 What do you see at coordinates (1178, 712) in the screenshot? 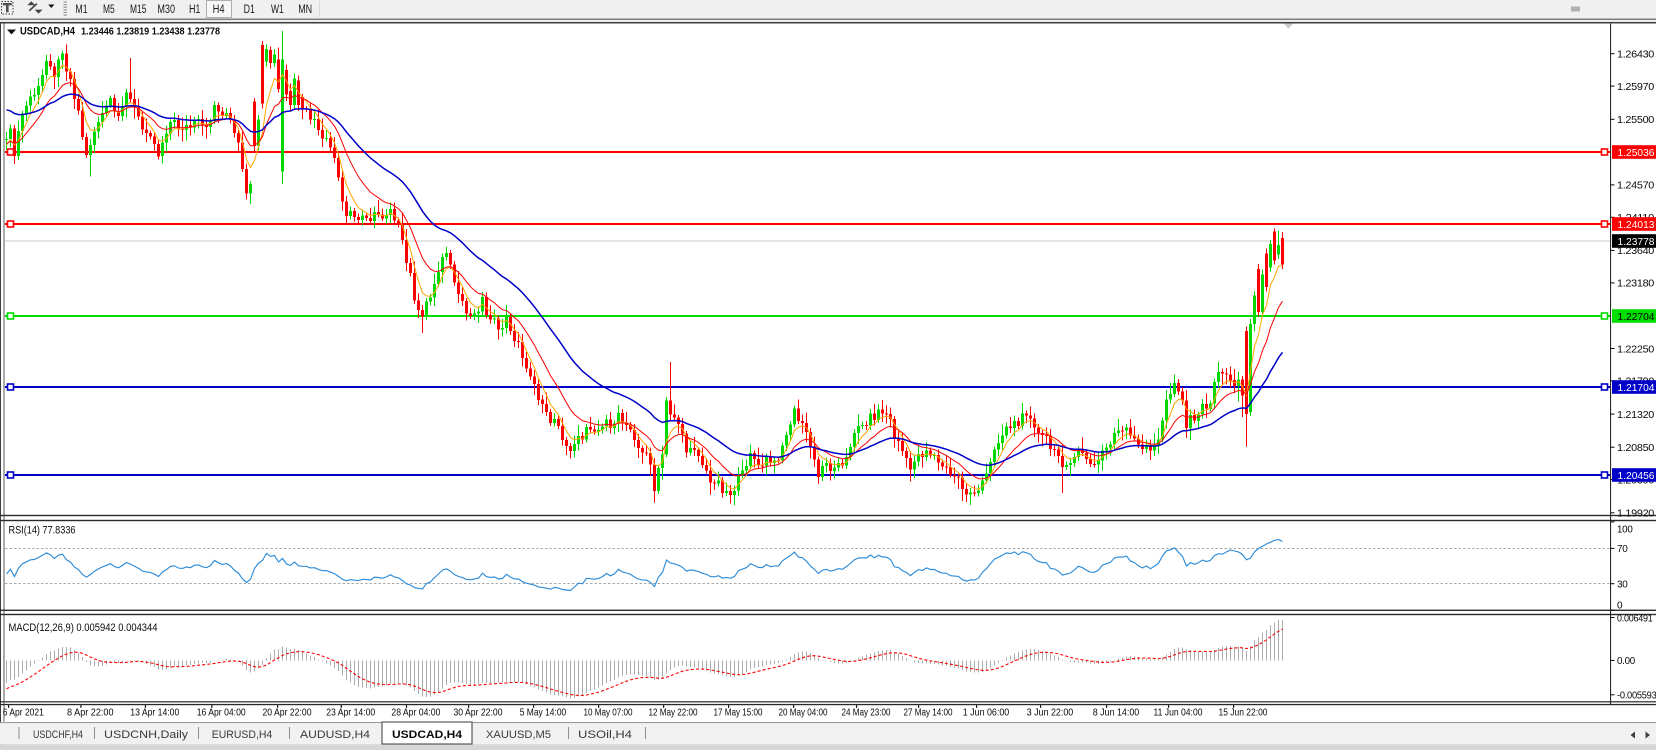
I see `svg-text: 11 Jun 04:00` at bounding box center [1178, 712].